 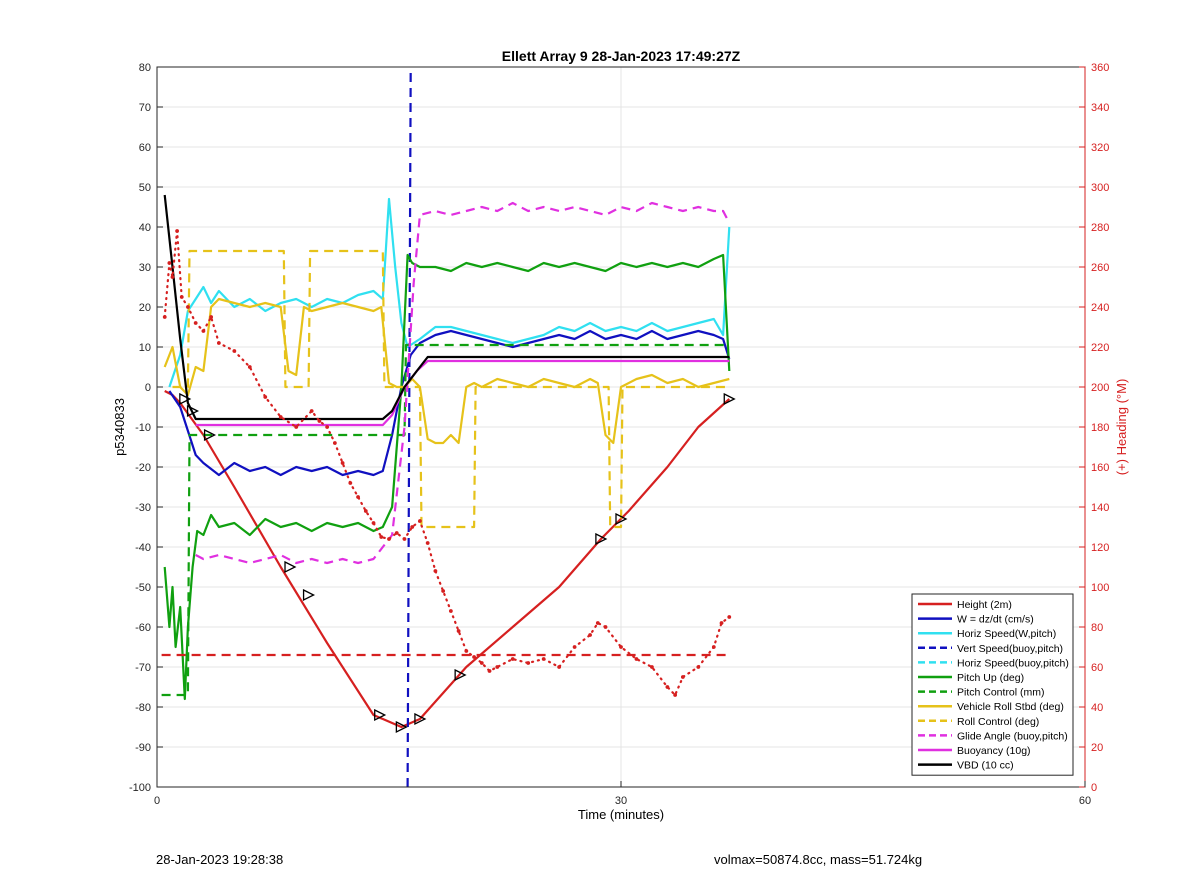 I want to click on legend-label: Buoyancy (10g), so click(x=994, y=751).